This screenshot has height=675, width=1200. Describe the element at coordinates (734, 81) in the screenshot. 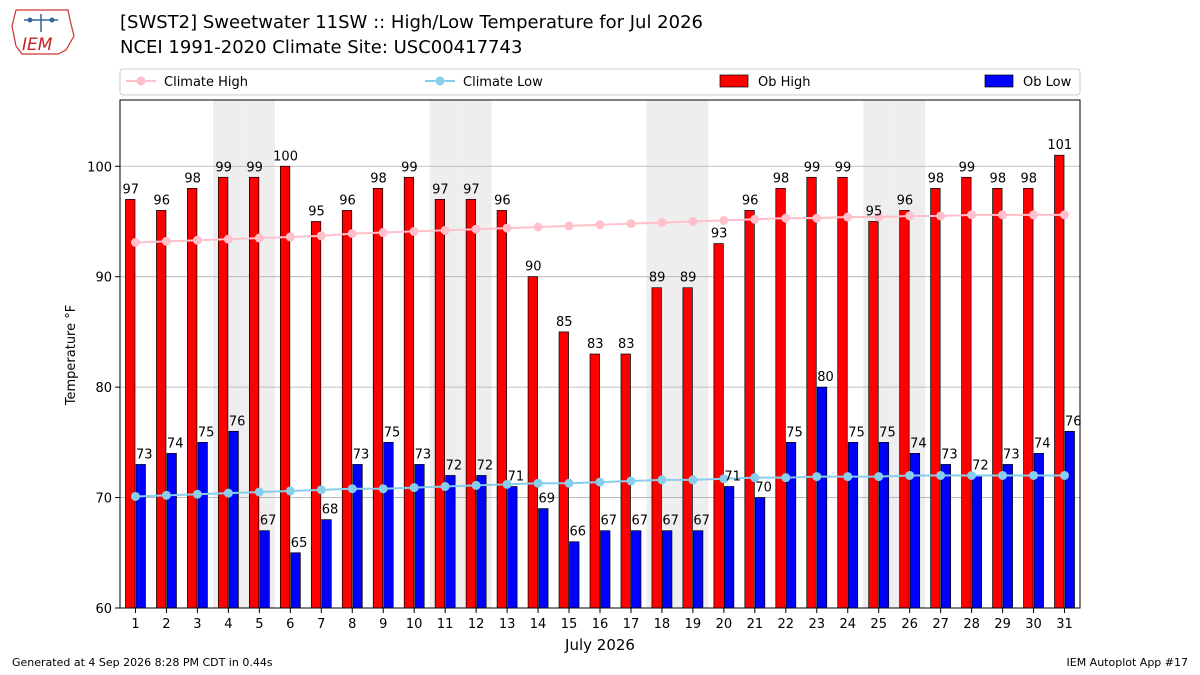

I see `legend-swatch` at that location.